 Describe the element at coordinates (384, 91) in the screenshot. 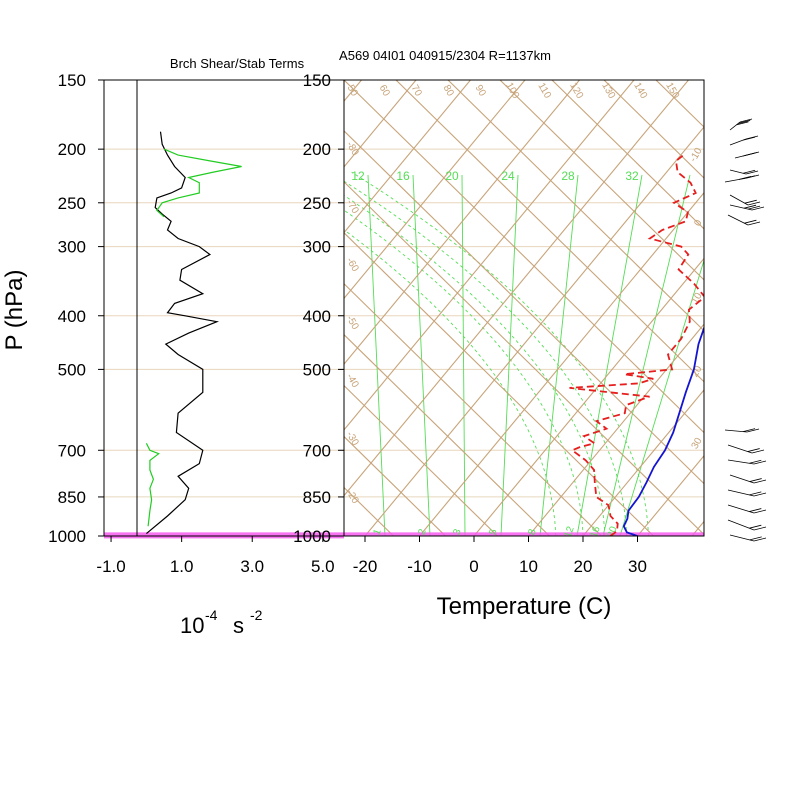

I see `dry-adiabat-label: 60` at that location.